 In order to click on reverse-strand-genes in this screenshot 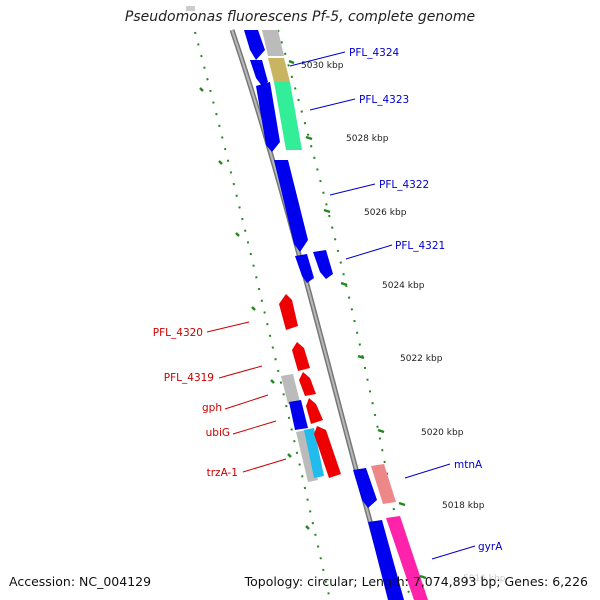, I will do `click(310, 388)`.